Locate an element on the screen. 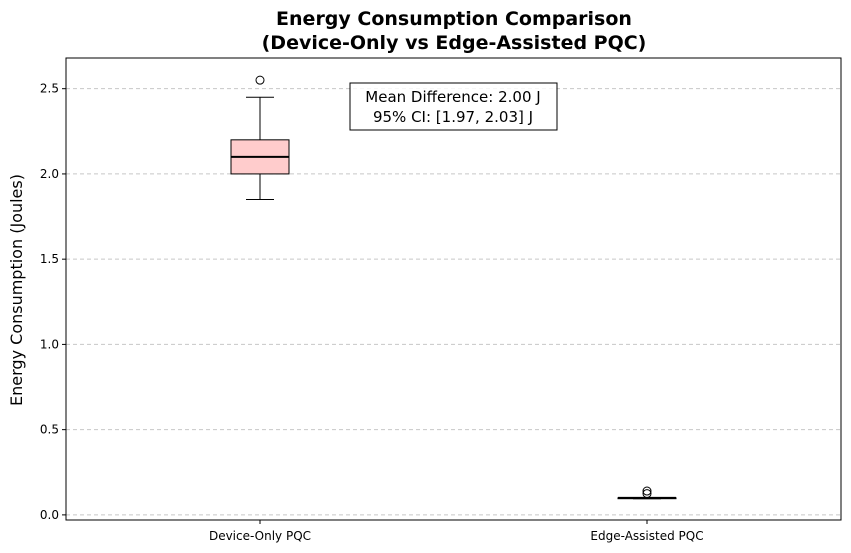 The image size is (851, 553). y-tick-label: 2.5 is located at coordinates (49, 89).